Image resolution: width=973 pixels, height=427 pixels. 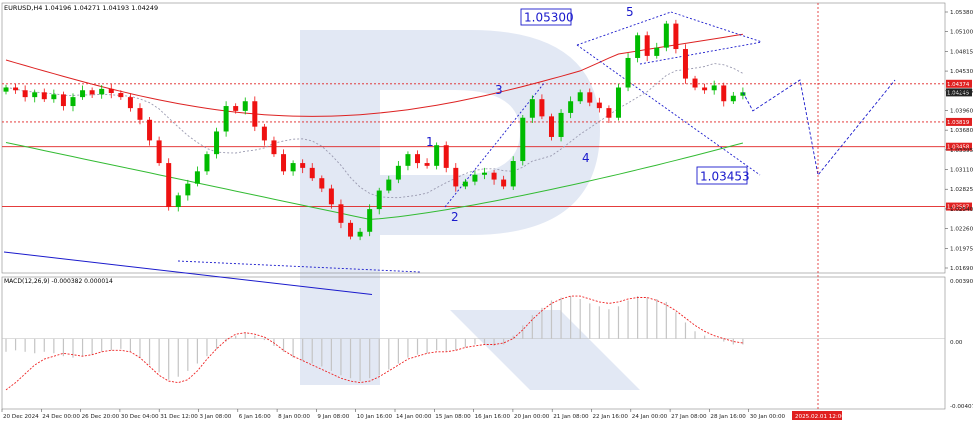 What do you see at coordinates (414, 417) in the screenshot?
I see `time-tick-label: 14 Jan 00:00` at bounding box center [414, 417].